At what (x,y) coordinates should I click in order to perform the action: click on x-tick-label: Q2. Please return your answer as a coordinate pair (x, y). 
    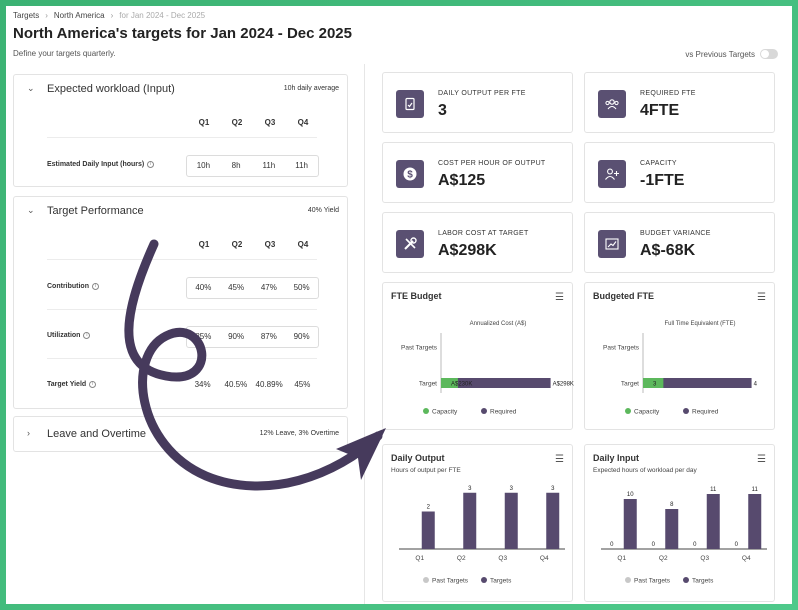
    Looking at the image, I should click on (663, 558).